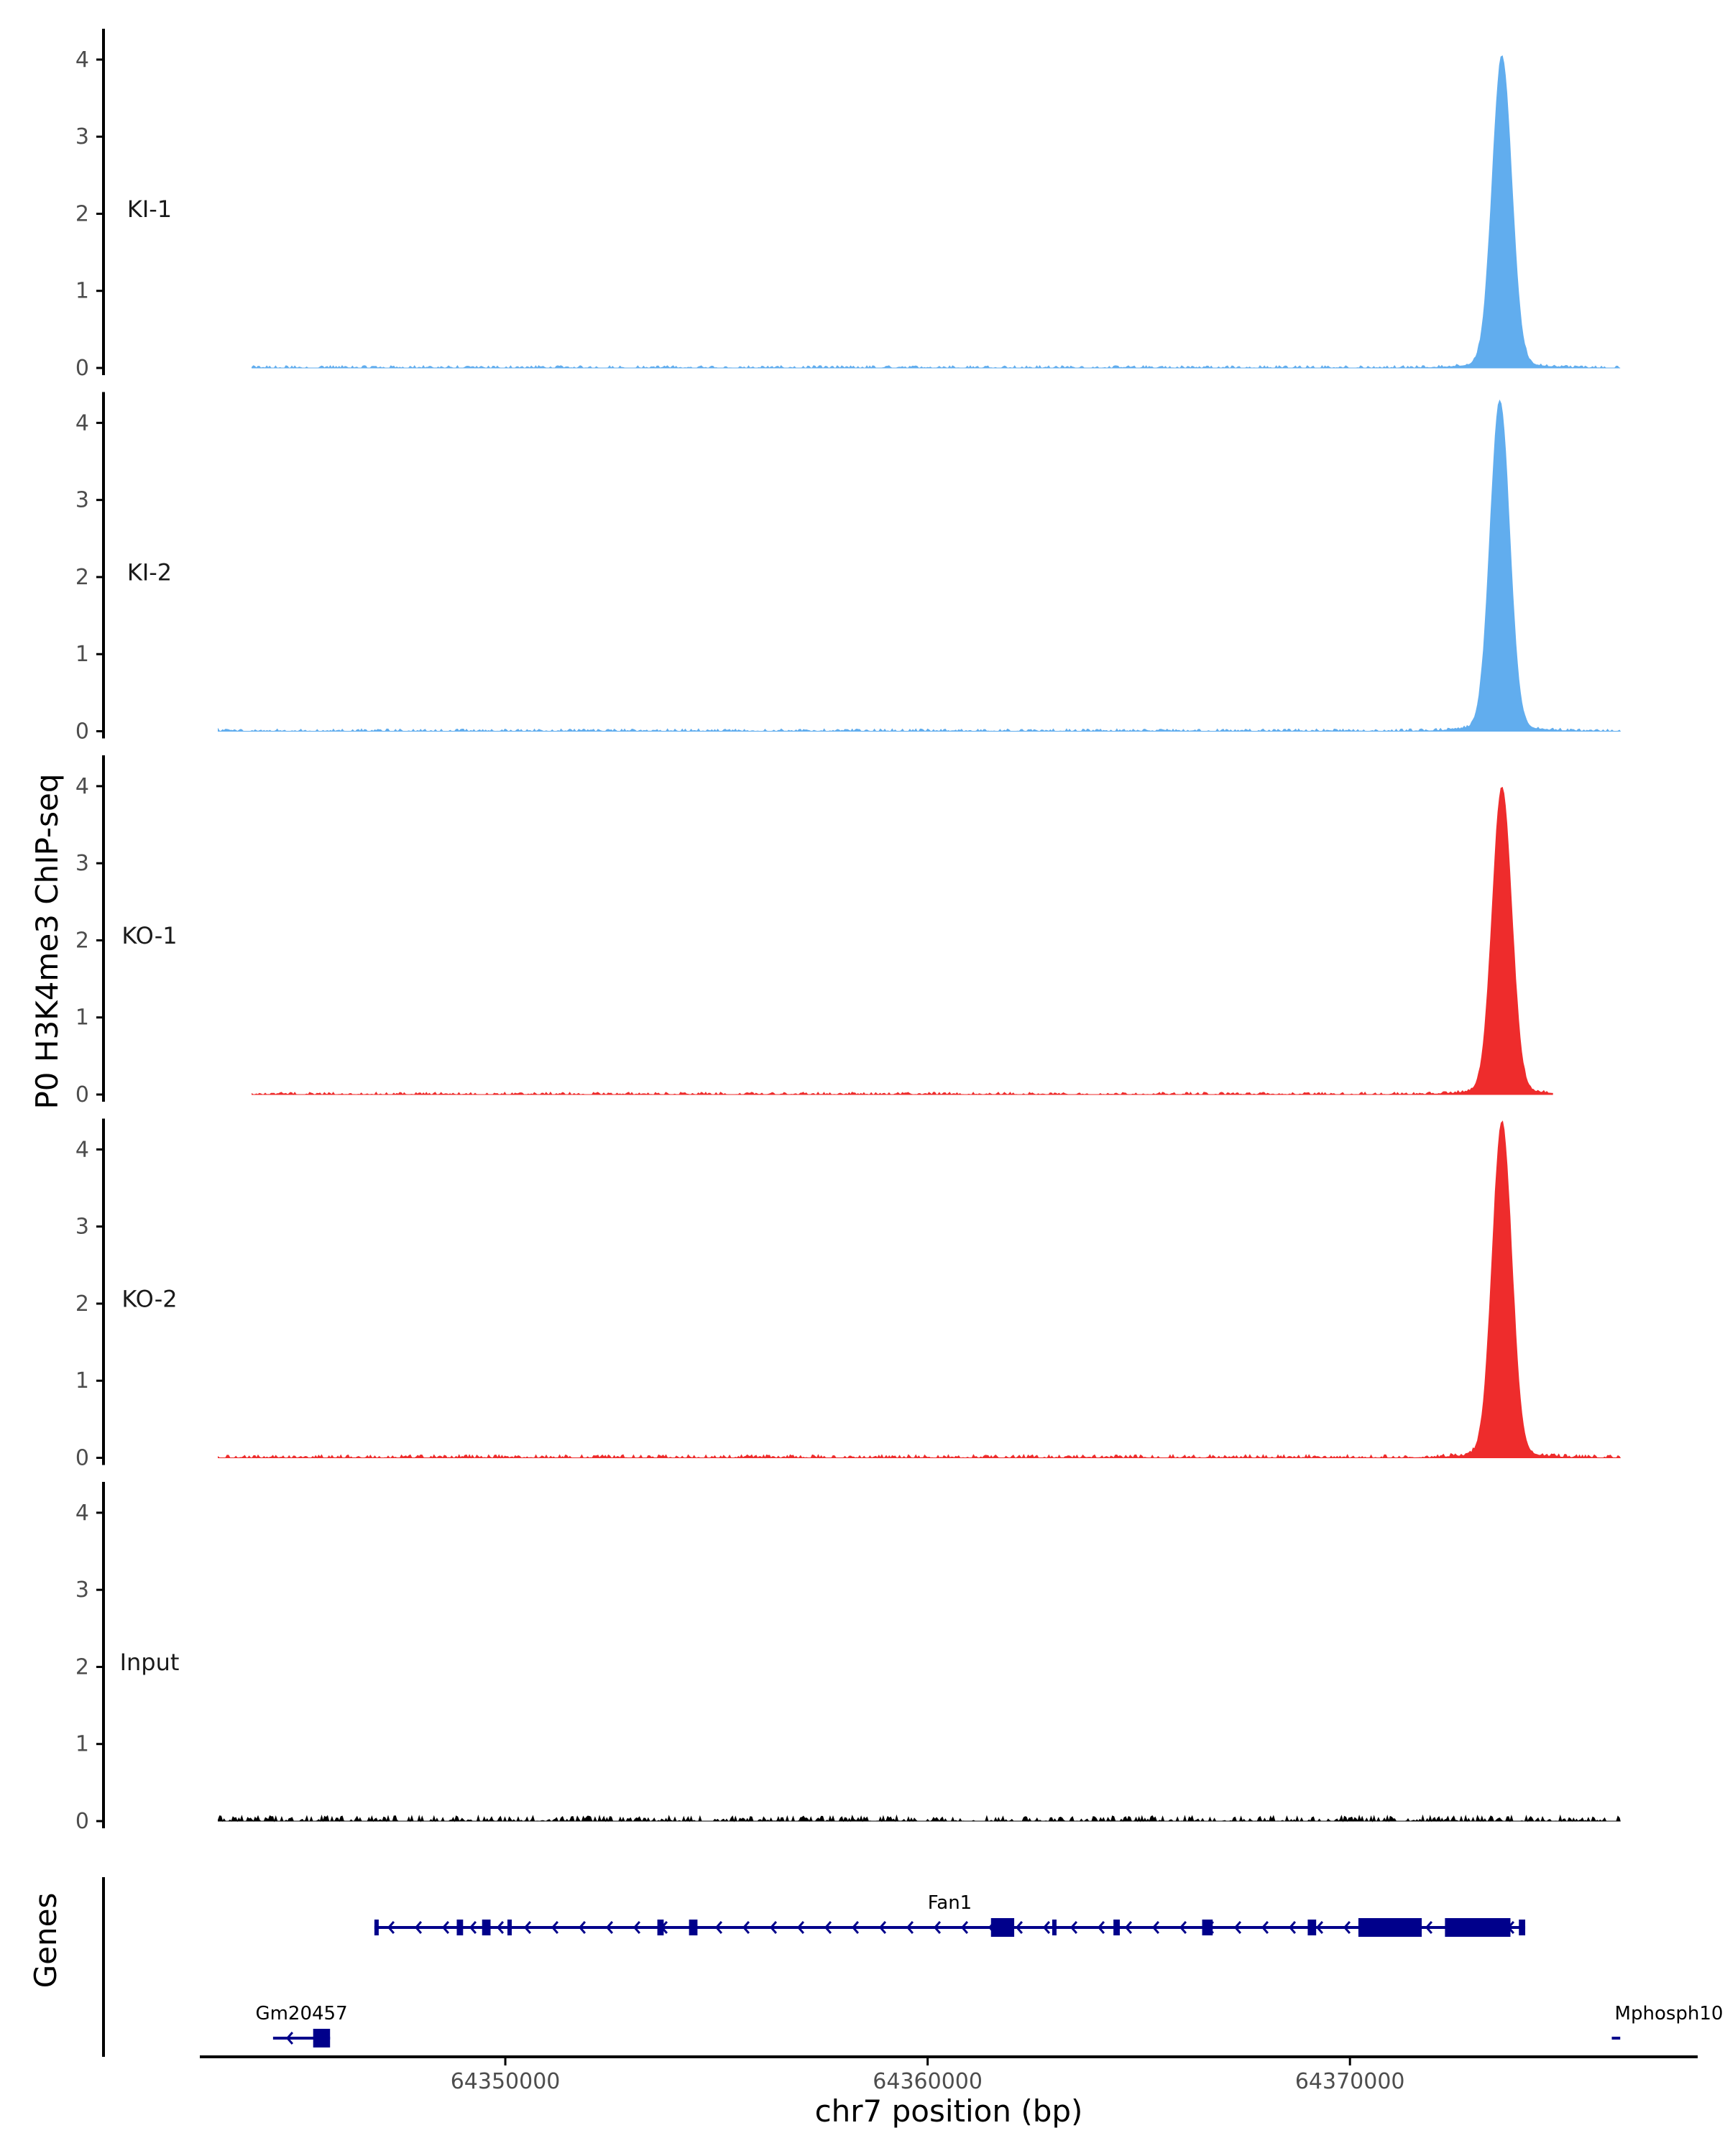 The height and width of the screenshot is (2156, 1725). Describe the element at coordinates (1669, 2013) in the screenshot. I see `gene-label: Mphosph10` at that location.